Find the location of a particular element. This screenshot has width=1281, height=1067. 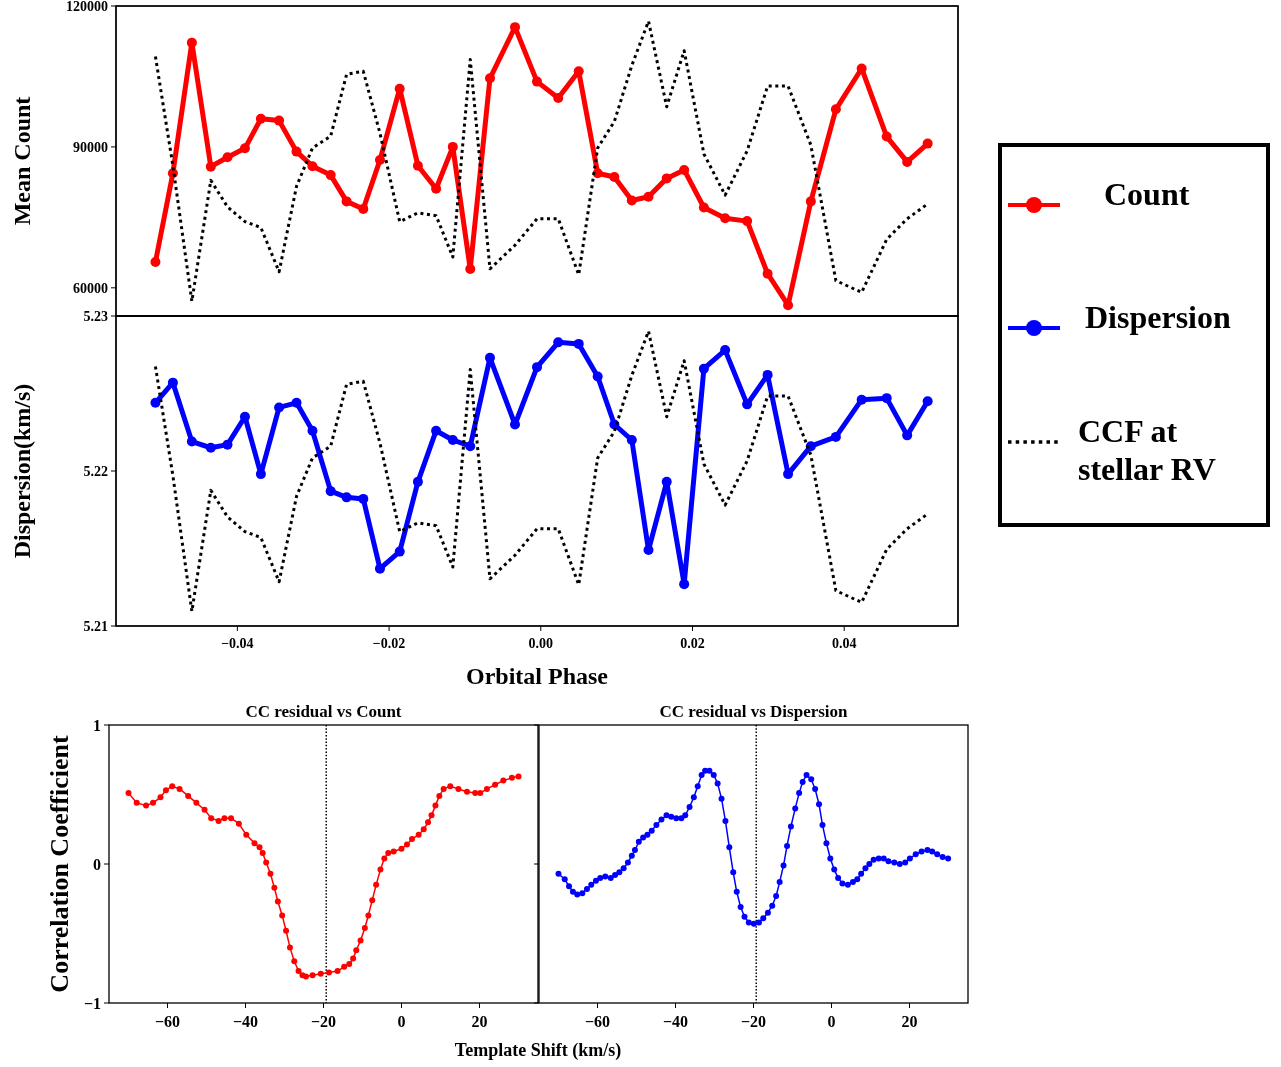

y-tick-label: 5.22 is located at coordinates (95, 471).